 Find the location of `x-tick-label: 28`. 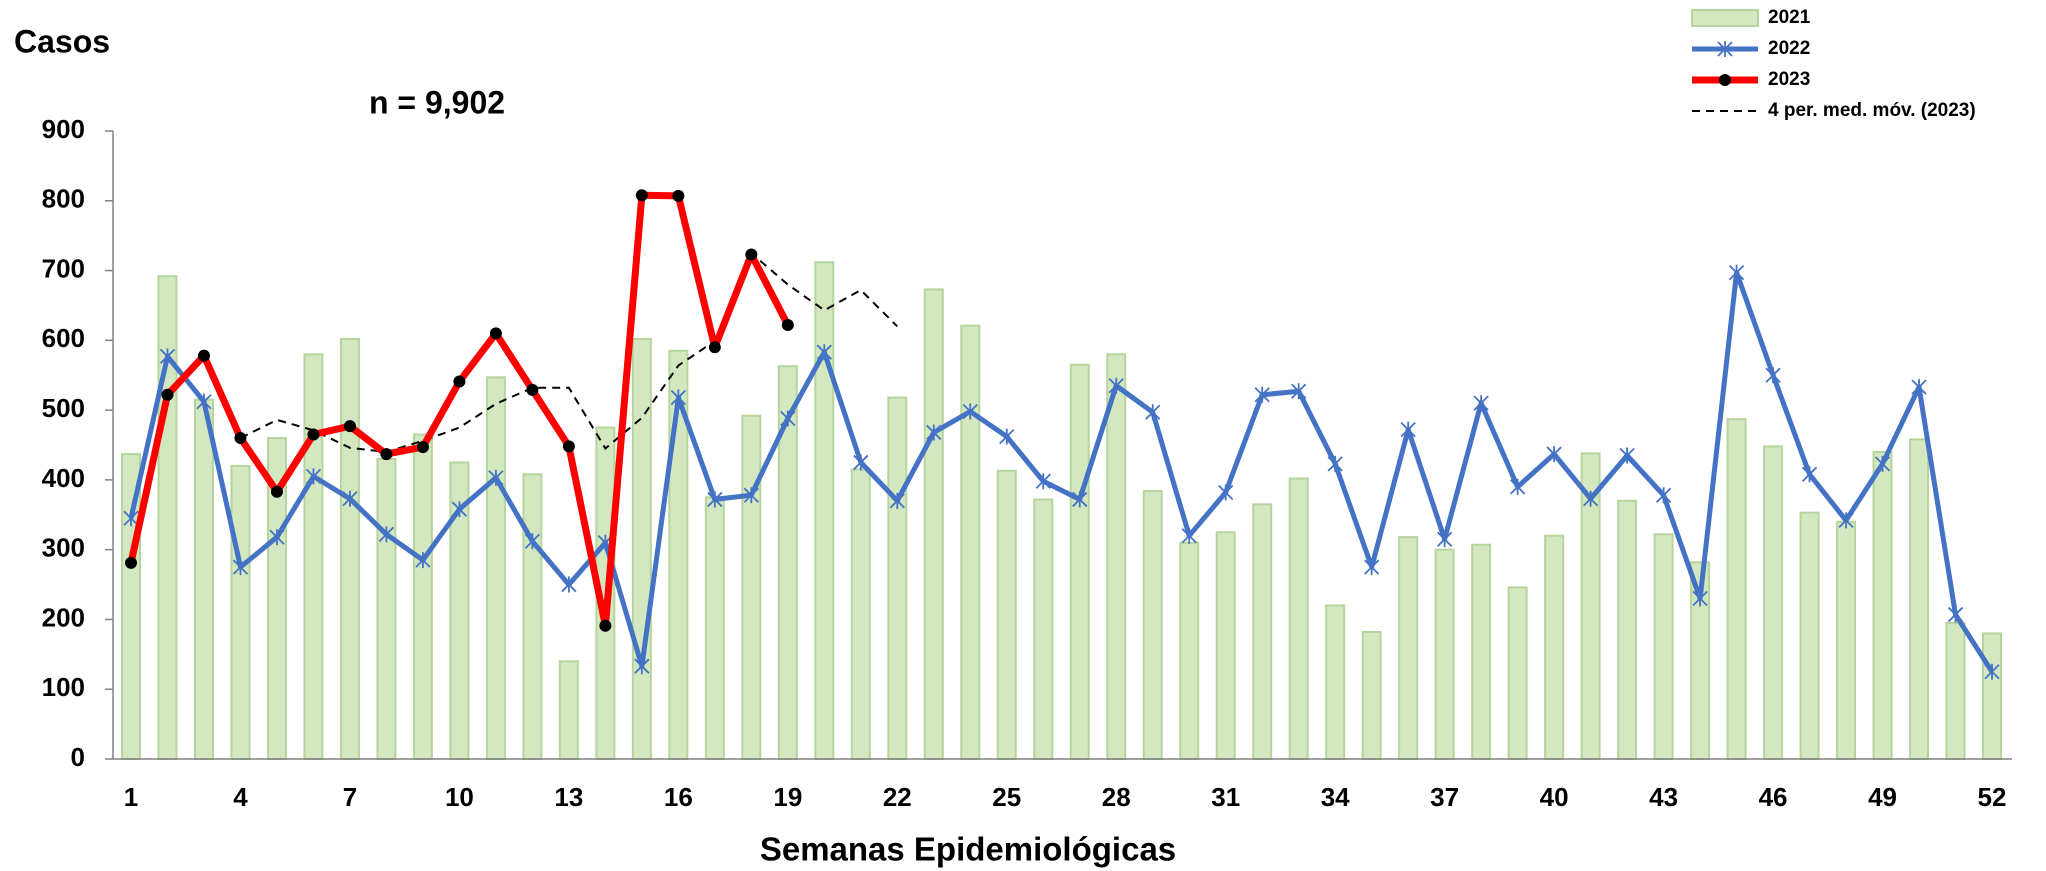

x-tick-label: 28 is located at coordinates (1116, 797).